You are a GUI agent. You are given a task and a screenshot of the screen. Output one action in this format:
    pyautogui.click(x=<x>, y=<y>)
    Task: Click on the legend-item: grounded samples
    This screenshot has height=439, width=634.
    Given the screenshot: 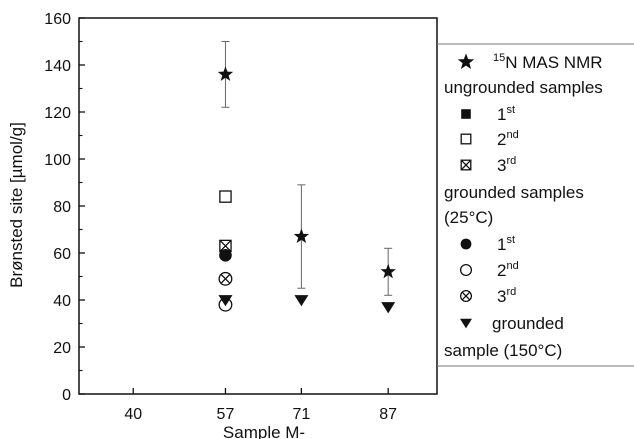 What is the action you would take?
    pyautogui.click(x=514, y=192)
    